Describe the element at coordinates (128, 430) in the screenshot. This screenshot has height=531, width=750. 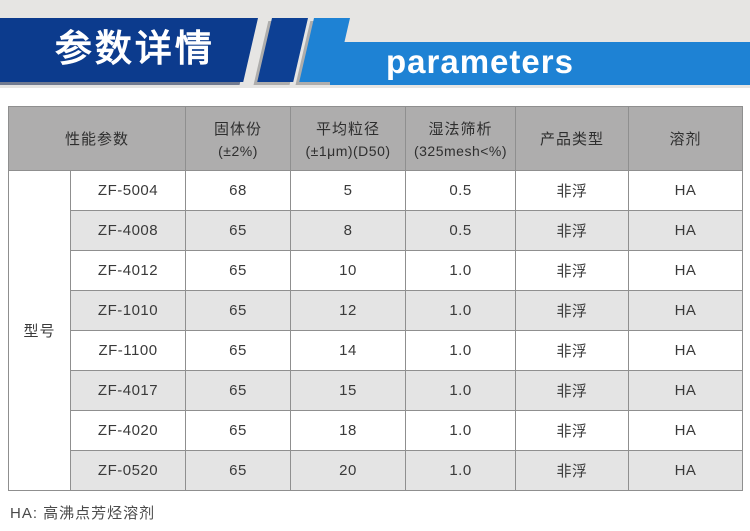
I see `cell-model: ZF-4020` at that location.